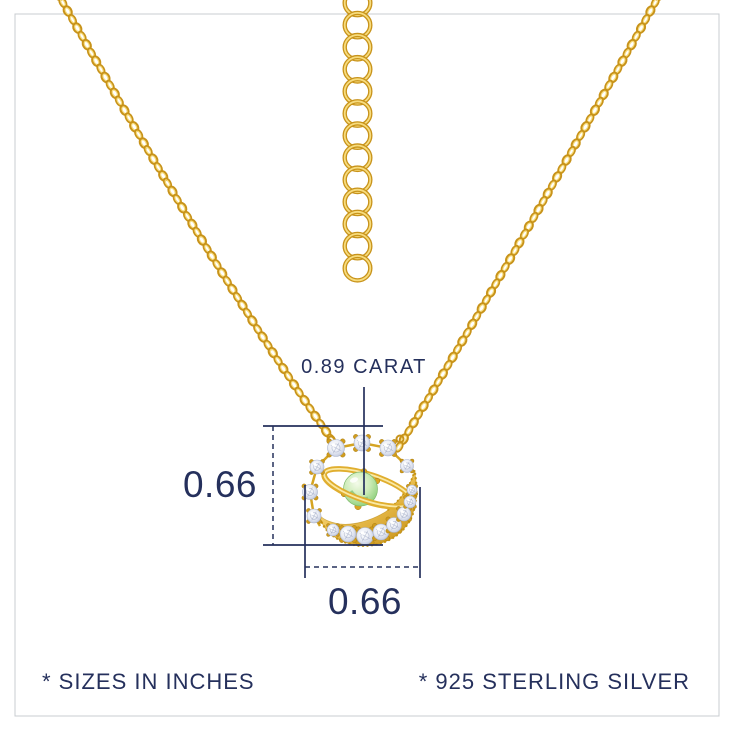  Describe the element at coordinates (357, 141) in the screenshot. I see `extender-chain` at that location.